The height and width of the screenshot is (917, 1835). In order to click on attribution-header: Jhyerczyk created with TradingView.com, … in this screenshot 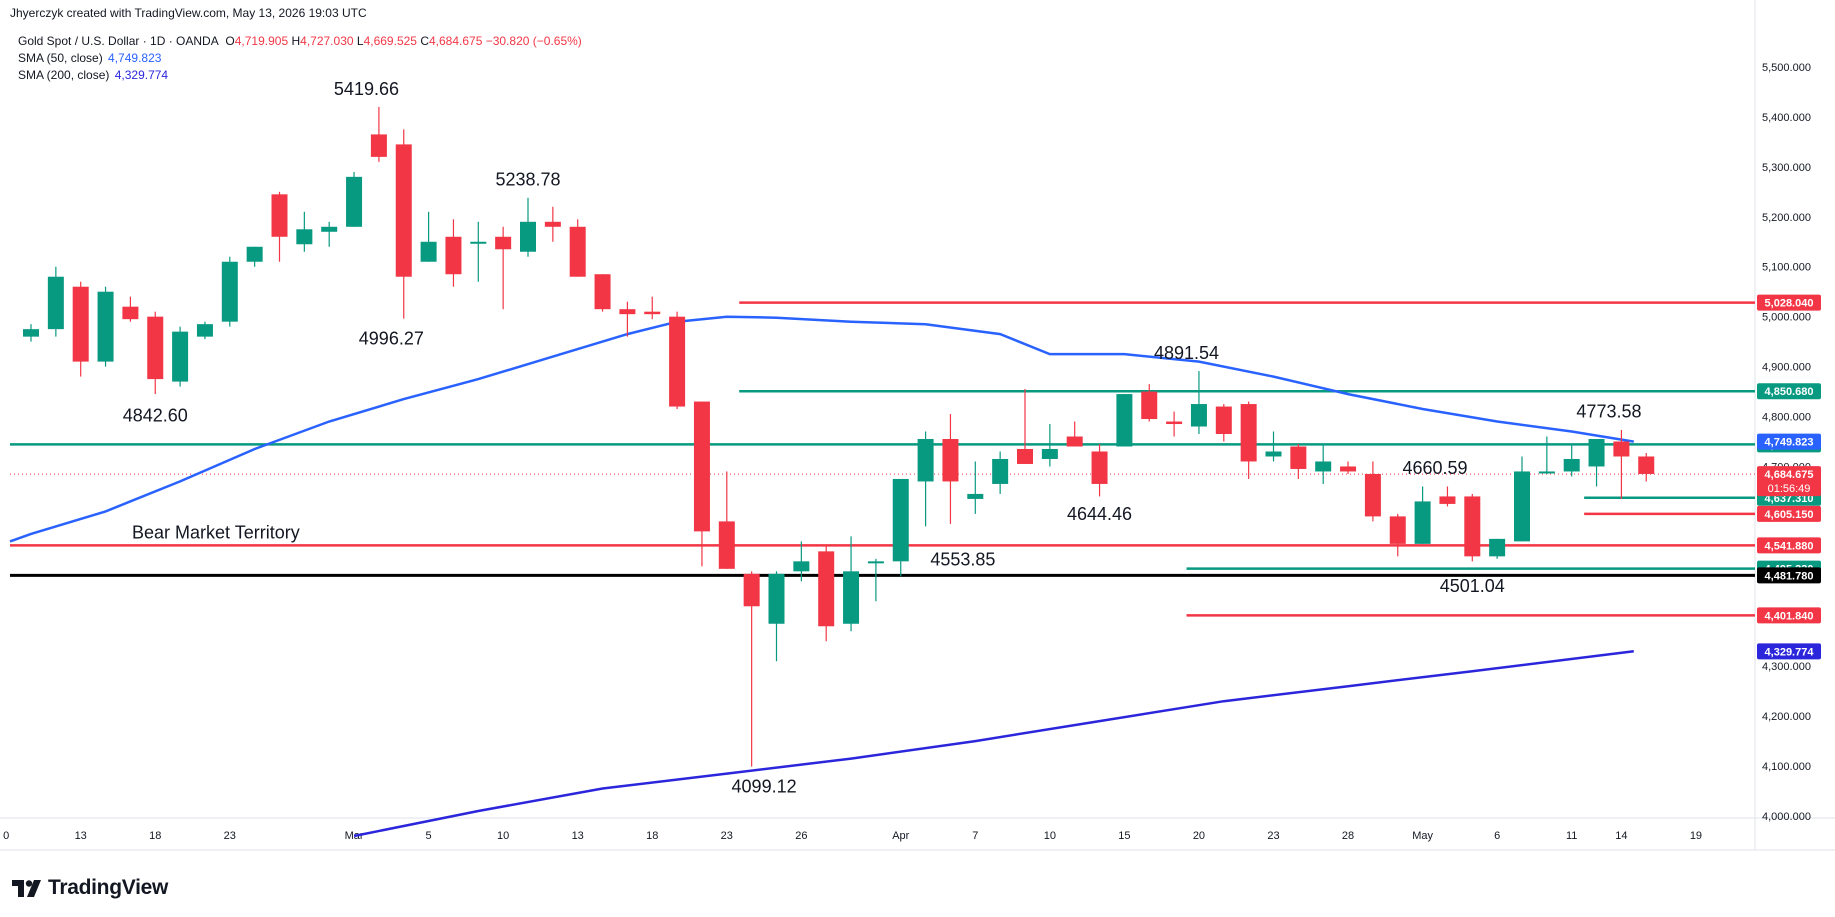, I will do `click(188, 13)`.